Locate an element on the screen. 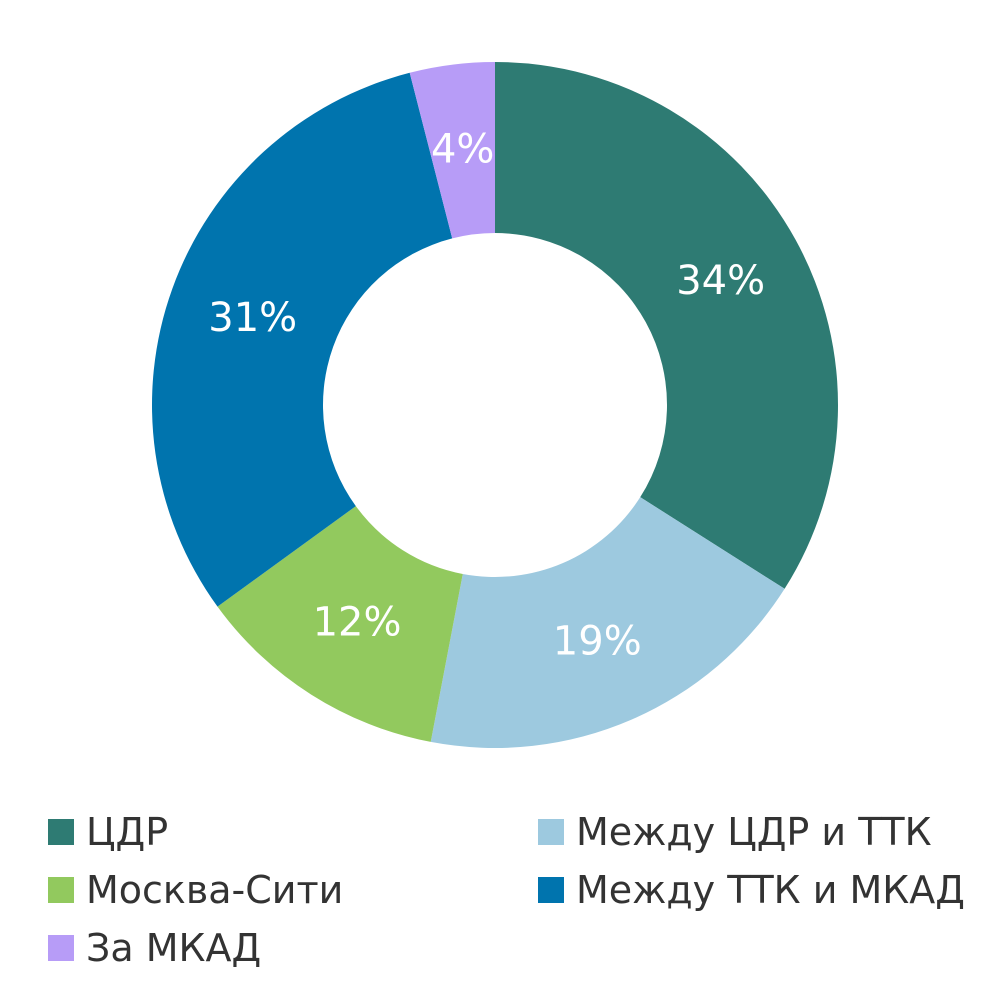 This screenshot has height=990, width=990. legend-item-between-cdr-ttk: Между ЦДР и ТТК is located at coordinates (735, 832).